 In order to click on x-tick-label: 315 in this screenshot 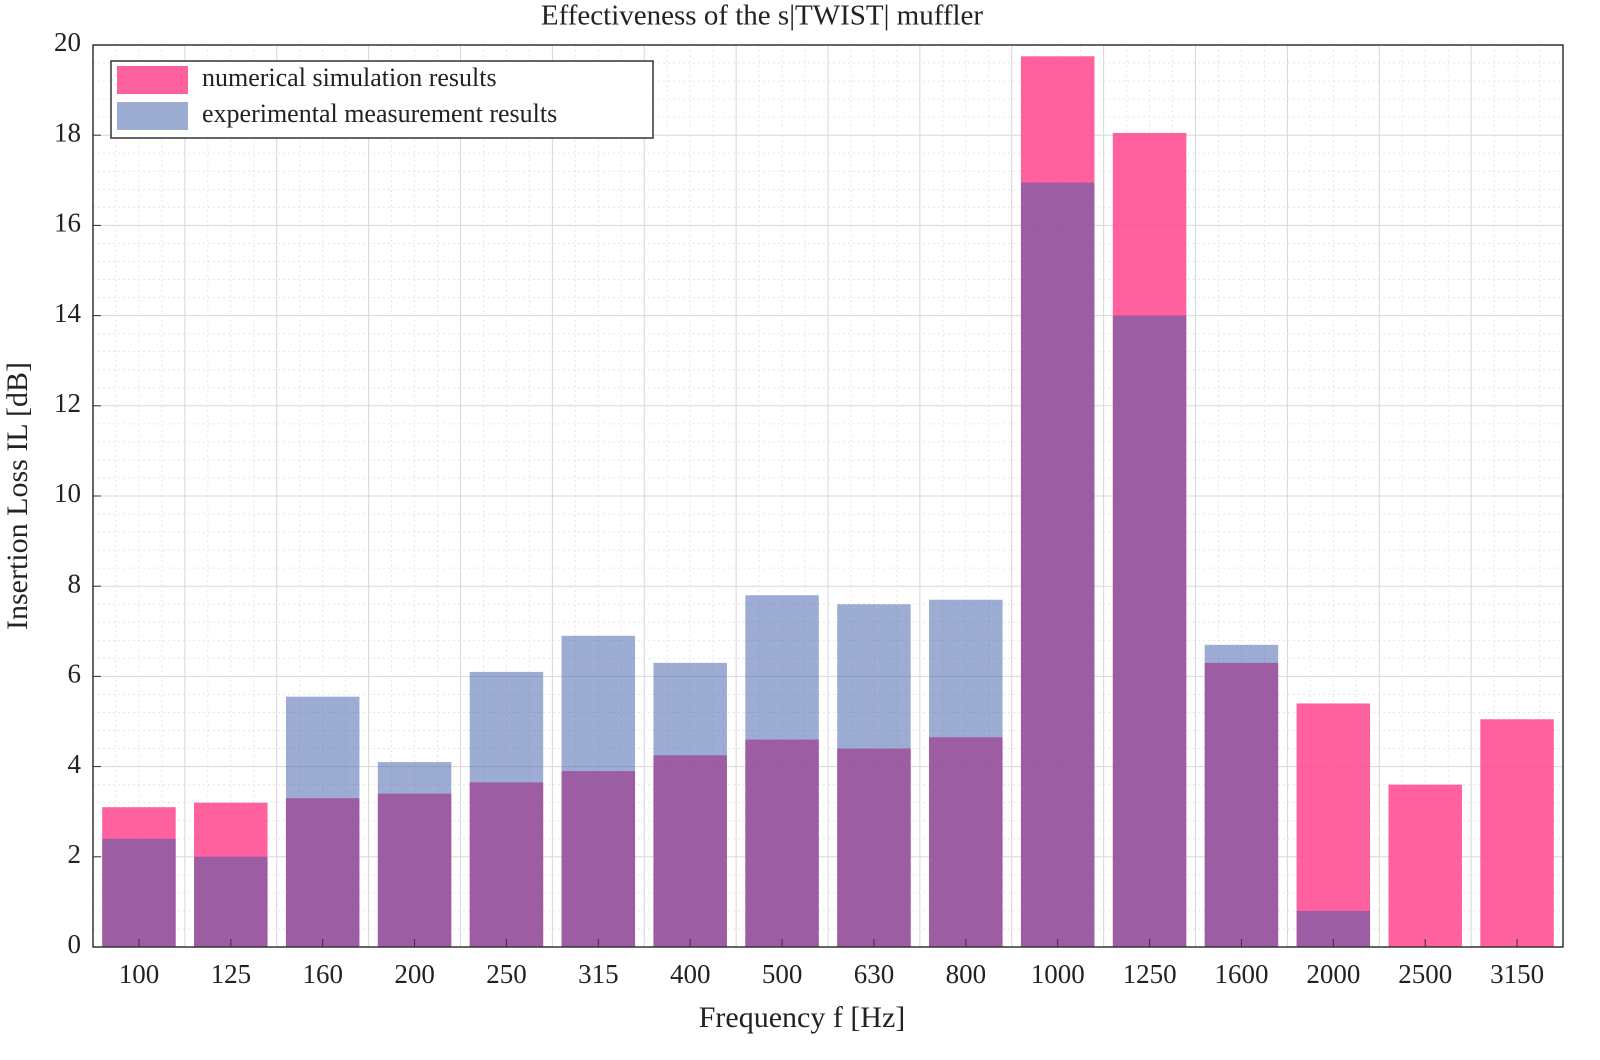, I will do `click(598, 974)`.